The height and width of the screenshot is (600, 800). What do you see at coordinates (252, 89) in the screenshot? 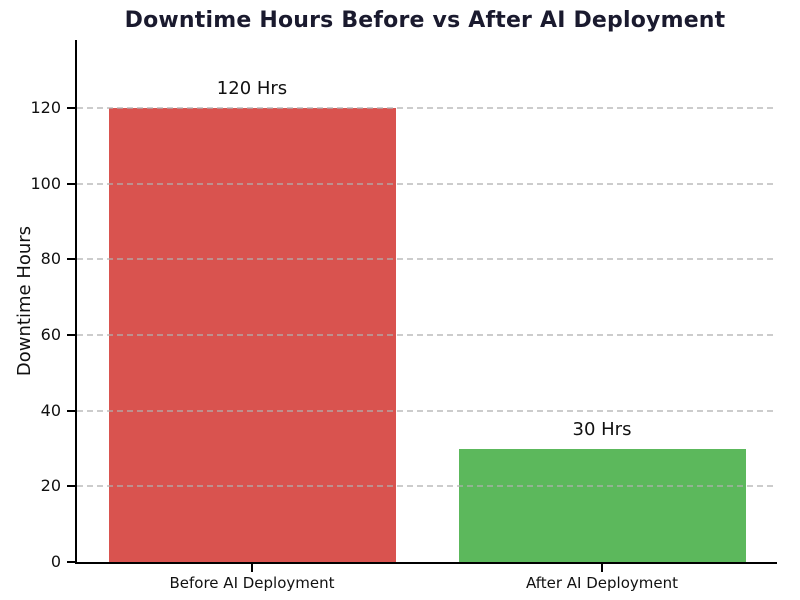
I see `bar-value-label-before-ai-deployment: 120 Hrs` at bounding box center [252, 89].